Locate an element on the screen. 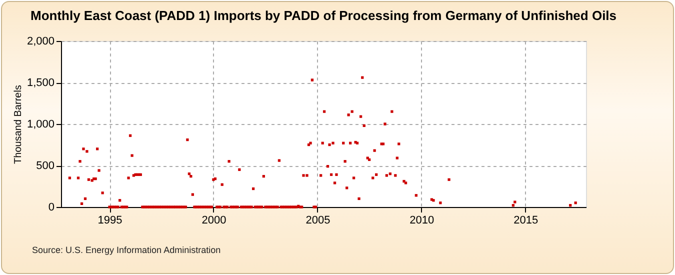 The width and height of the screenshot is (675, 275). y-tick-label: 500 is located at coordinates (45, 166).